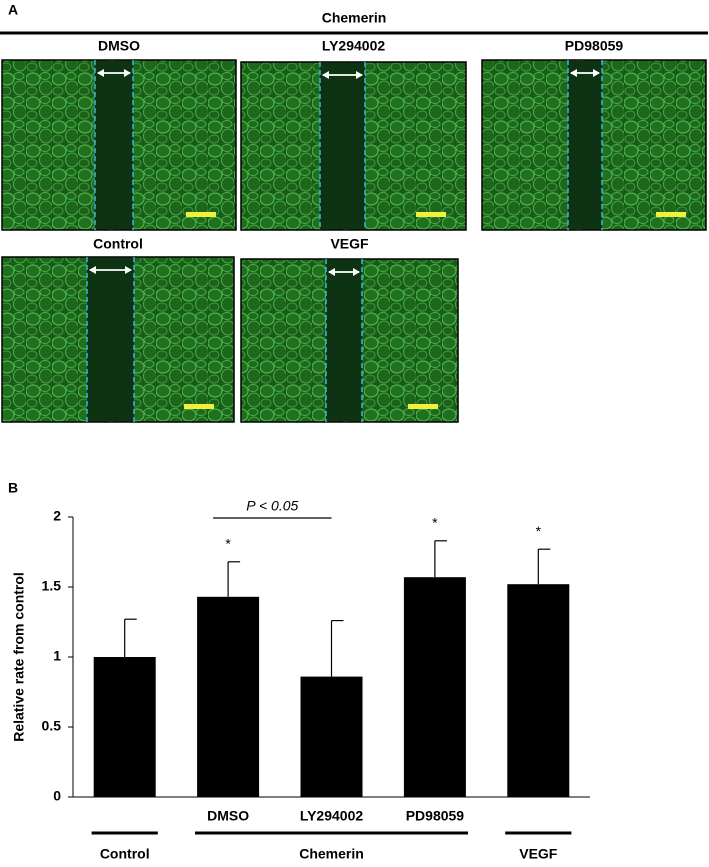 The image size is (709, 867). Describe the element at coordinates (52, 586) in the screenshot. I see `y-tick-label: 1.5` at that location.